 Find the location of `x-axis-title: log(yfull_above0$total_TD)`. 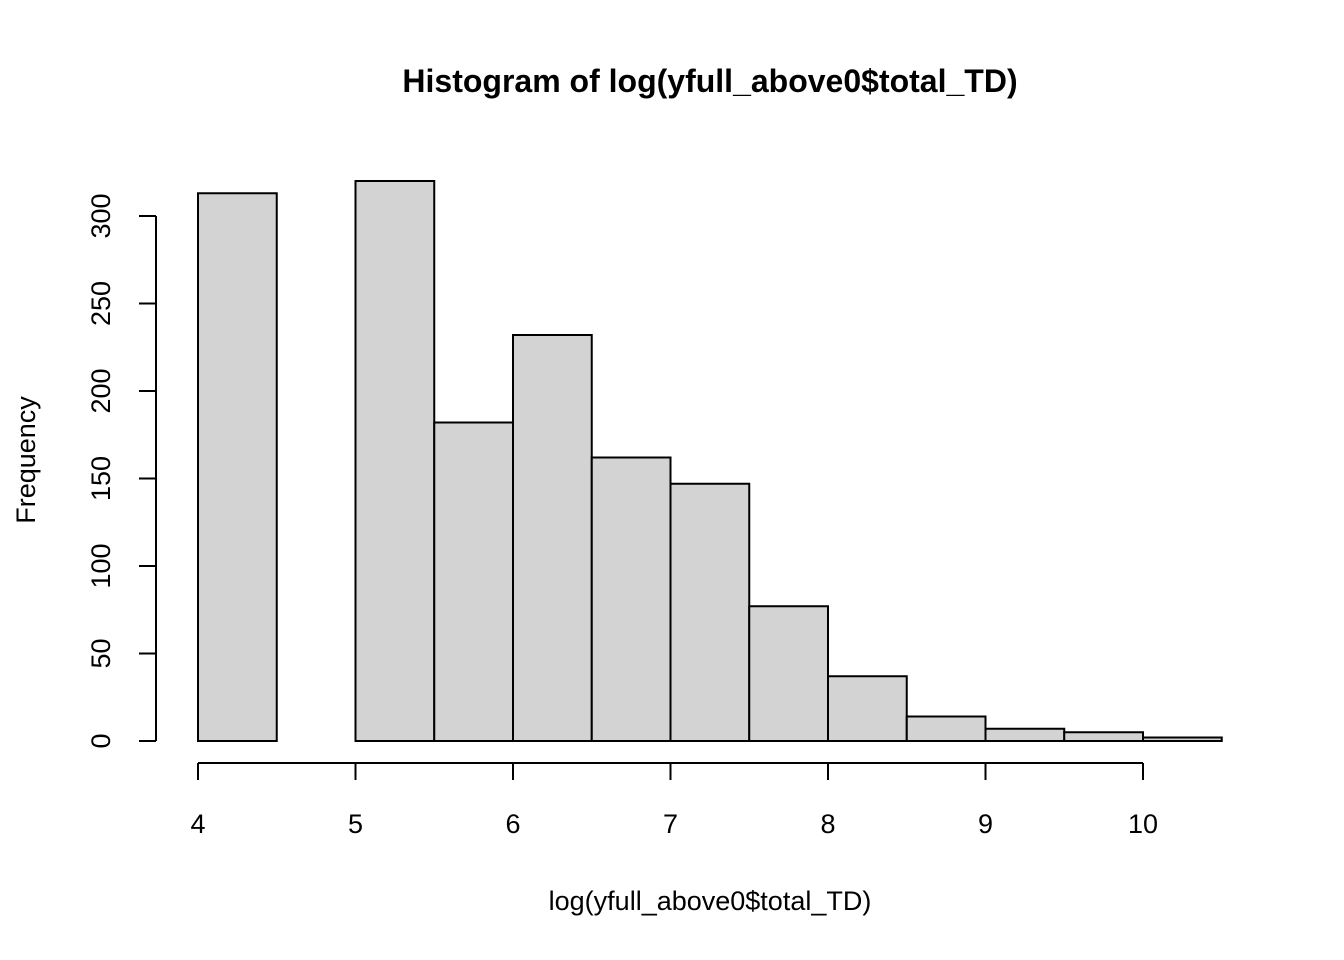

x-axis-title: log(yfull_above0$total_TD) is located at coordinates (710, 901).